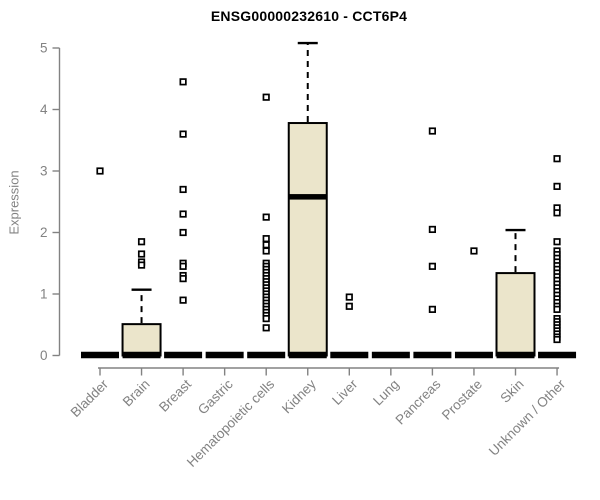 This screenshot has width=600, height=500. What do you see at coordinates (345, 392) in the screenshot?
I see `x-tick-label-liver: Liver` at bounding box center [345, 392].